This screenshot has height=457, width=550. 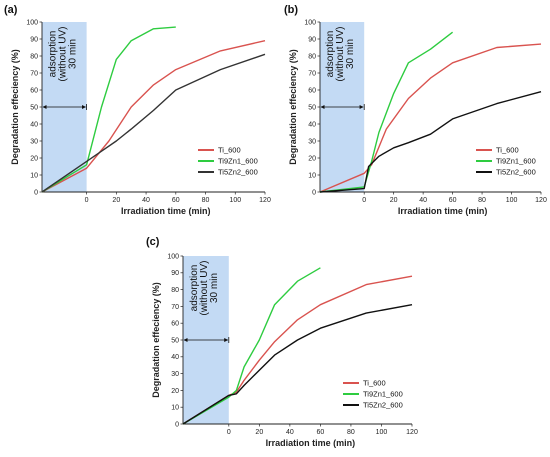 I want to click on panel-label: (c), so click(x=153, y=242).